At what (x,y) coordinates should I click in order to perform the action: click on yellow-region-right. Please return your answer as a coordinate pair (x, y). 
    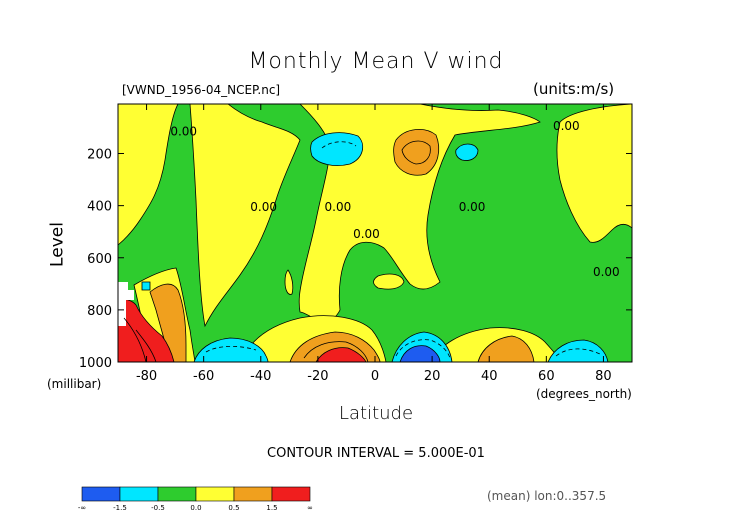
    Looking at the image, I should click on (594, 173).